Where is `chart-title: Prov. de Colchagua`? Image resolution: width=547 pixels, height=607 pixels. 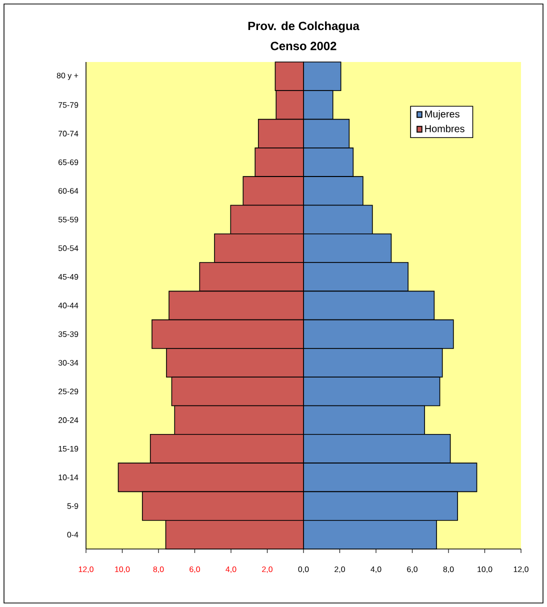 chart-title: Prov. de Colchagua is located at coordinates (304, 27).